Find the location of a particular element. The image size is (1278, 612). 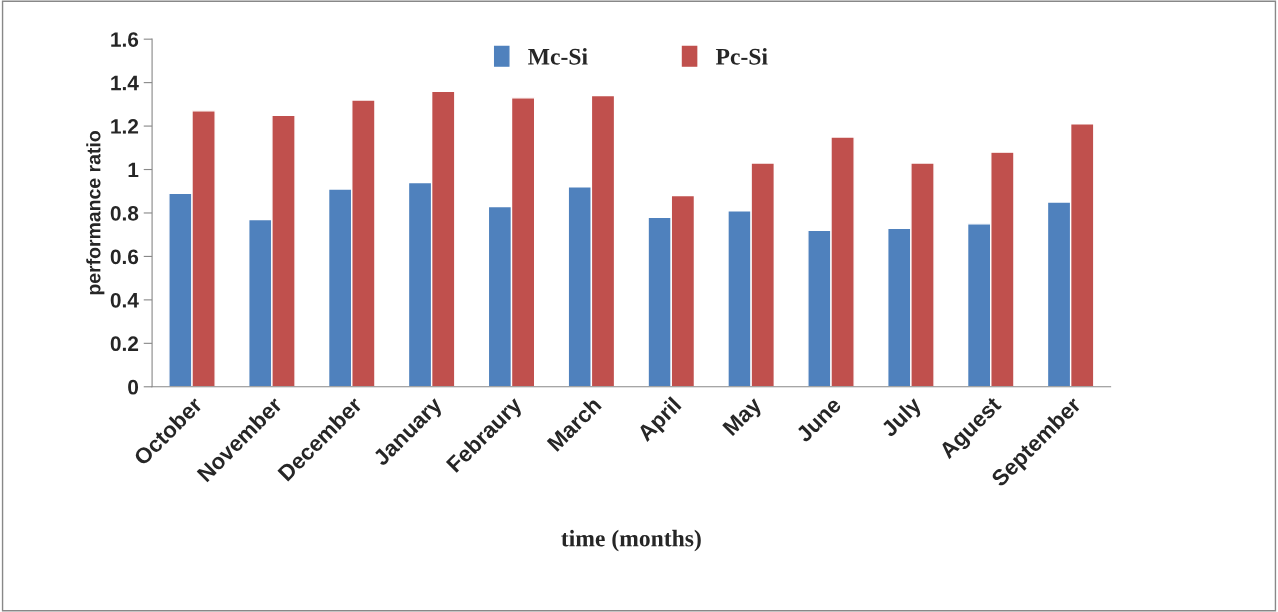

y-tick-label: 1.4 is located at coordinates (125, 83).